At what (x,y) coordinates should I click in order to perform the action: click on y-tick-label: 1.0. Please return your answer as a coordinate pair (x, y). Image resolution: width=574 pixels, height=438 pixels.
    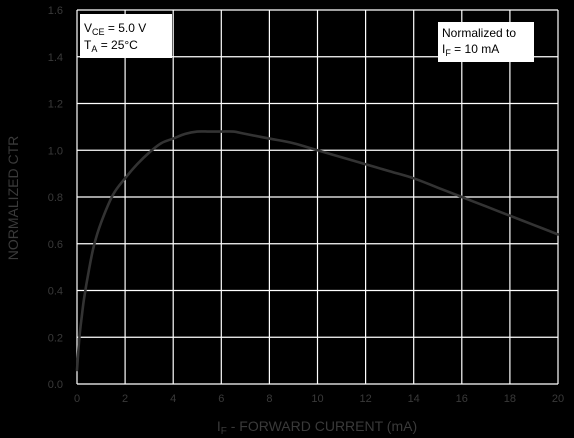
    Looking at the image, I should click on (55, 151).